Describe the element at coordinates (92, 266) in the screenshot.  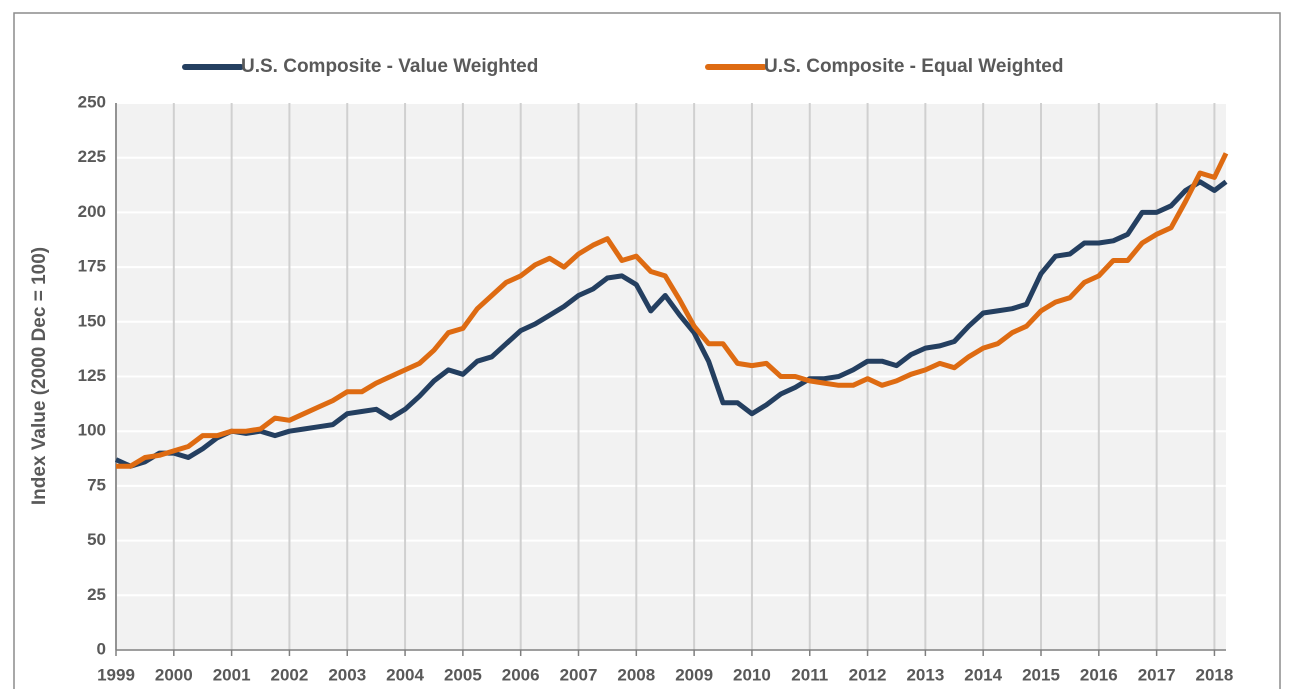
I see `y-tick-label: 175` at that location.